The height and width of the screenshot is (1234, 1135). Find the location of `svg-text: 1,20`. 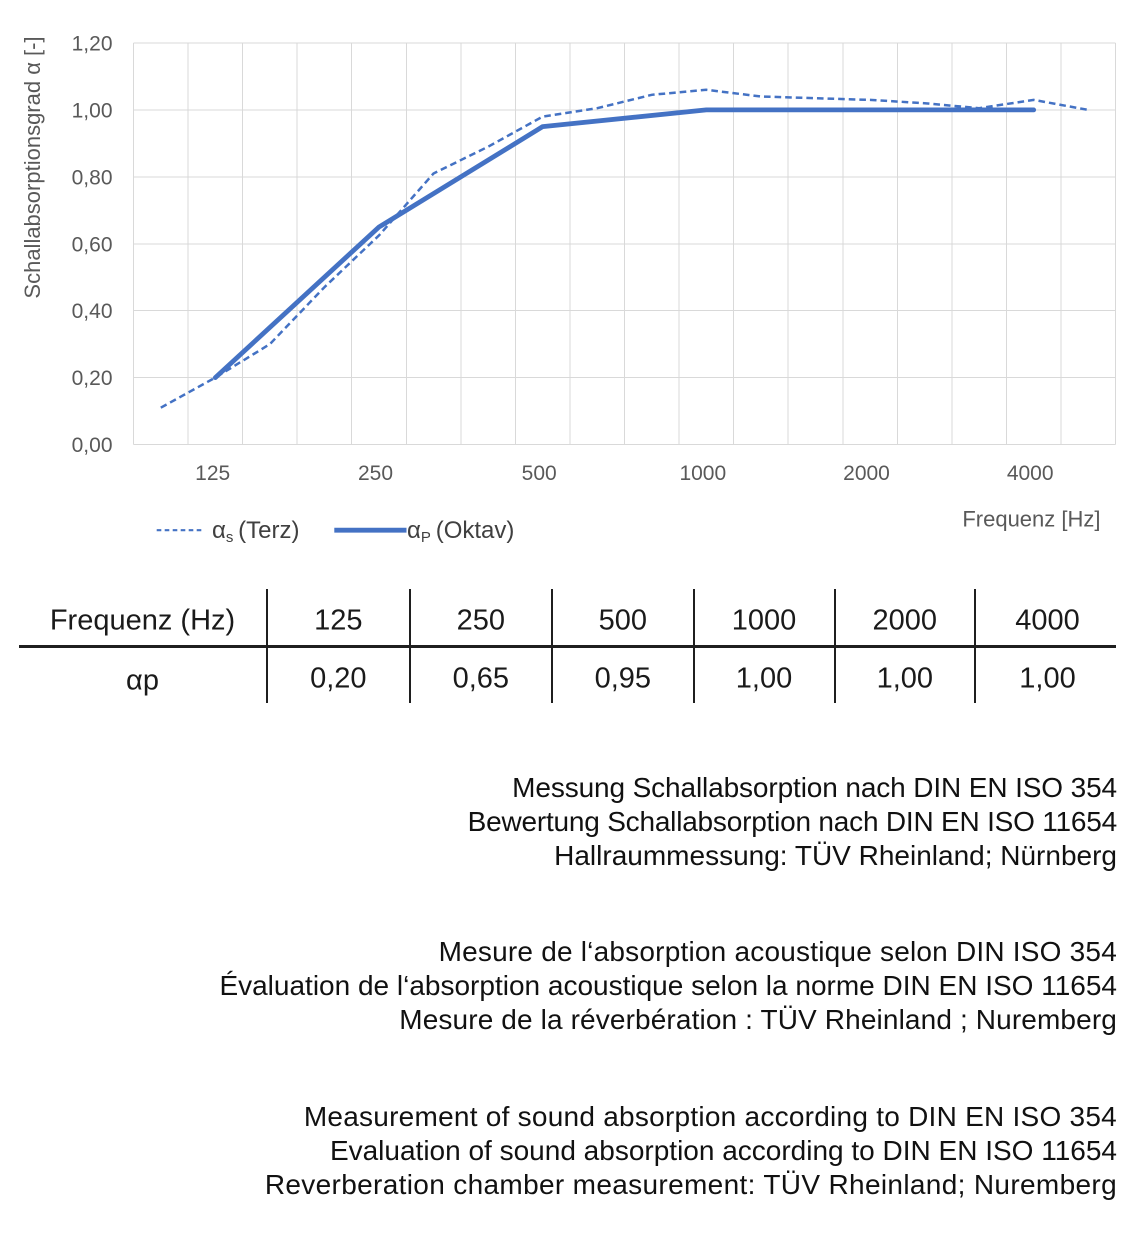

svg-text: 1,20 is located at coordinates (92, 44).